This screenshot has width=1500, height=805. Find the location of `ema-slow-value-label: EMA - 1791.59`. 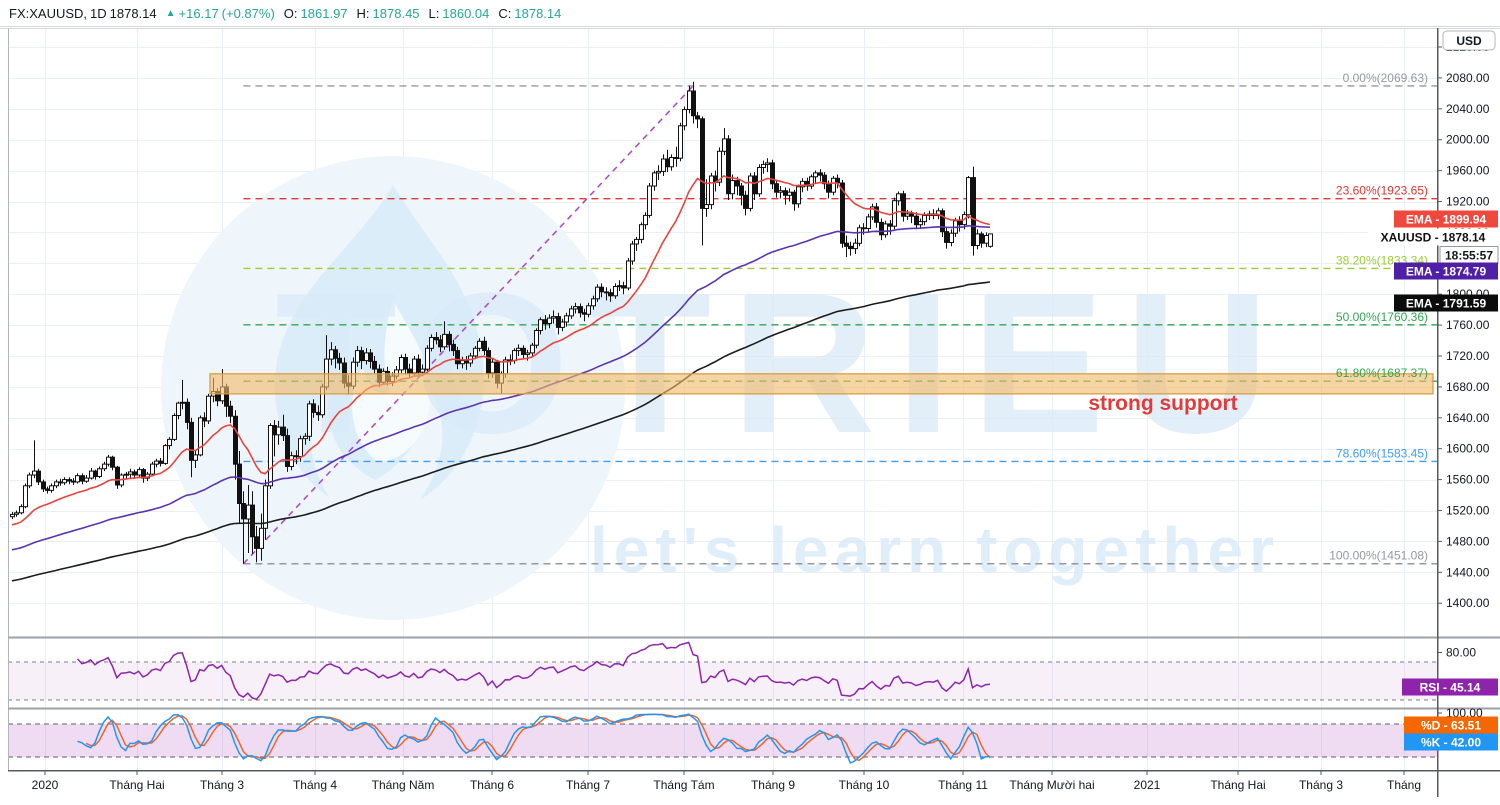

ema-slow-value-label: EMA - 1791.59 is located at coordinates (1446, 303).